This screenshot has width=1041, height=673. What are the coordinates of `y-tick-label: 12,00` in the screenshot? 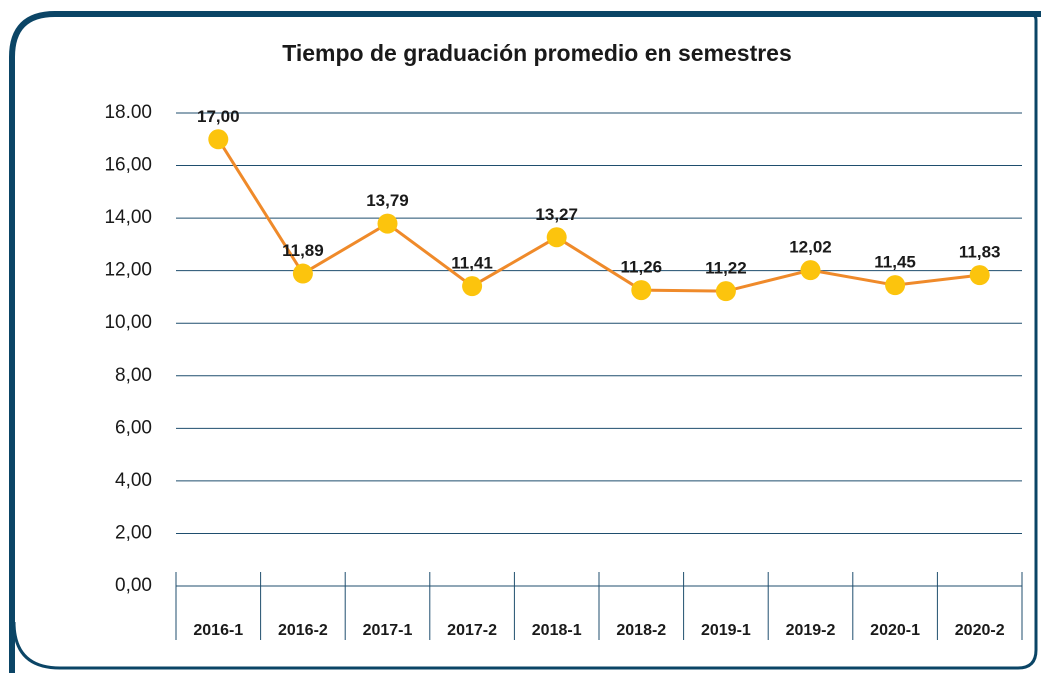 It's located at (128, 270).